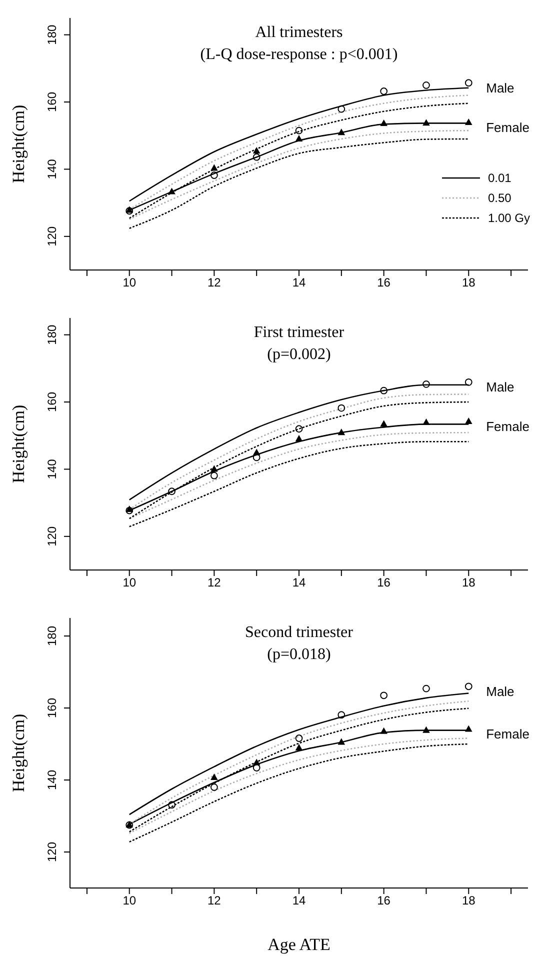  I want to click on legend-label: 1.00 Gy, so click(509, 218).